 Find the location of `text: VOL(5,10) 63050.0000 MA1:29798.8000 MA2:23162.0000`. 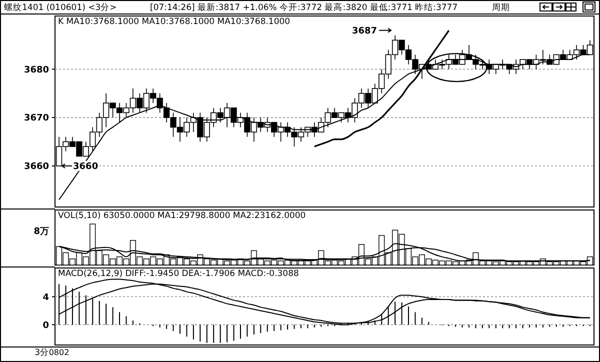

text: VOL(5,10) 63050.0000 MA1:29798.8000 MA2:23162.0000 is located at coordinates (182, 216).